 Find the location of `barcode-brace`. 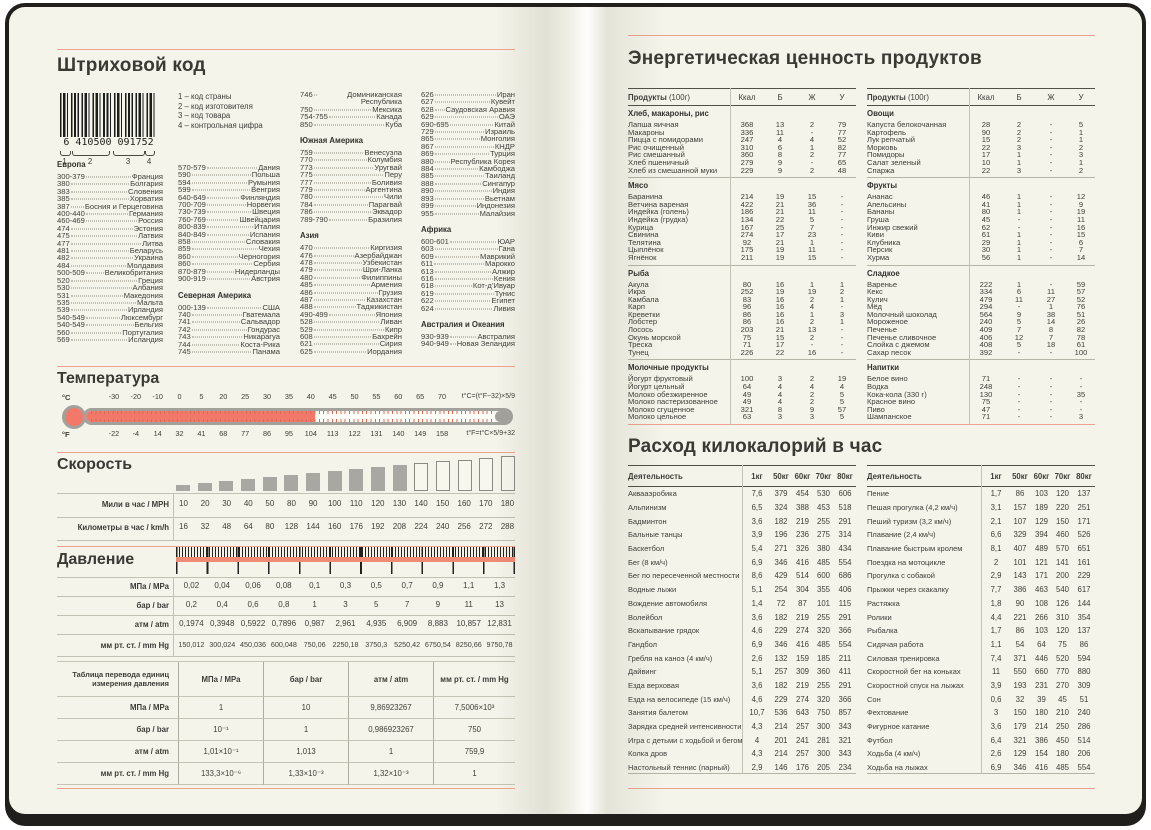

barcode-brace is located at coordinates (65, 153).